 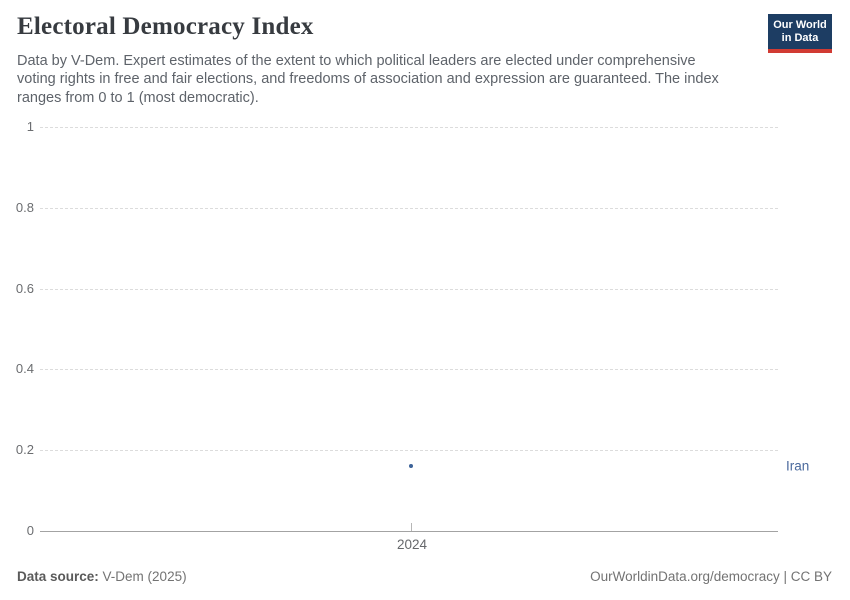 What do you see at coordinates (30, 530) in the screenshot?
I see `y-axis-tick-label: 0` at bounding box center [30, 530].